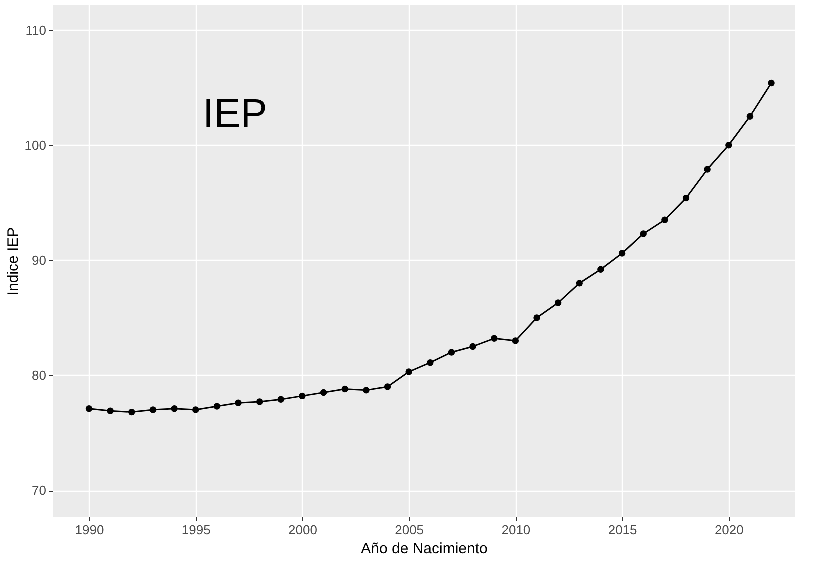 Image resolution: width=829 pixels, height=563 pixels. What do you see at coordinates (729, 530) in the screenshot?
I see `x-tick-label: 2020` at bounding box center [729, 530].